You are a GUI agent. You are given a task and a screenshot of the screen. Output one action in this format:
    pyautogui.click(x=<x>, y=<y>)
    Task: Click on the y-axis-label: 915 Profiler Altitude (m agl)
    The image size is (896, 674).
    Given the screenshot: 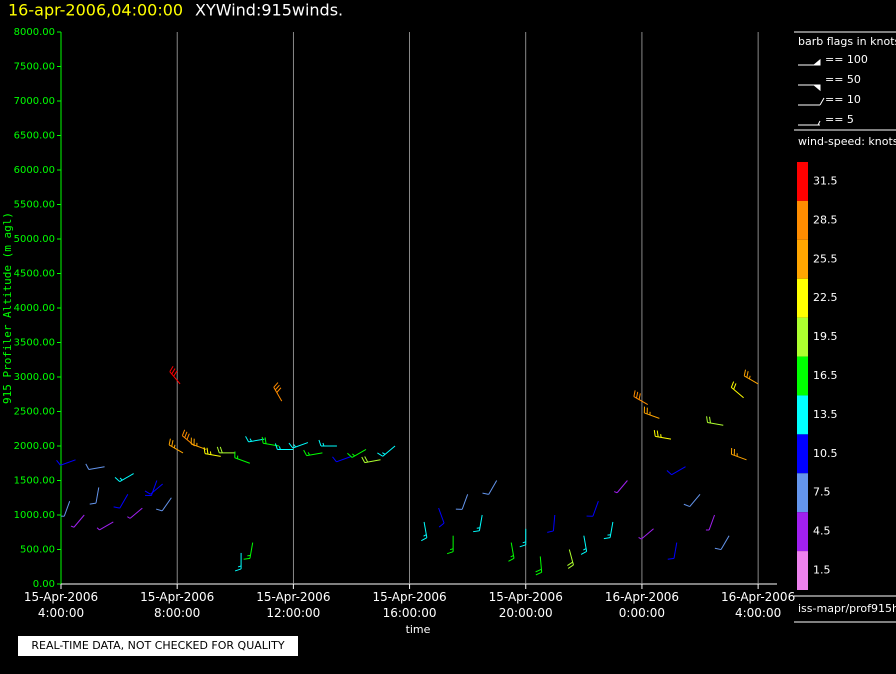 What is the action you would take?
    pyautogui.click(x=7, y=308)
    